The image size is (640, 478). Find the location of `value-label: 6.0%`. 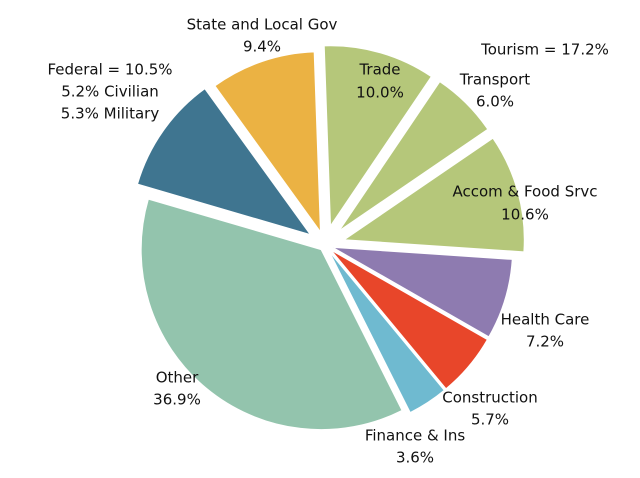

value-label: 6.0% is located at coordinates (495, 102).